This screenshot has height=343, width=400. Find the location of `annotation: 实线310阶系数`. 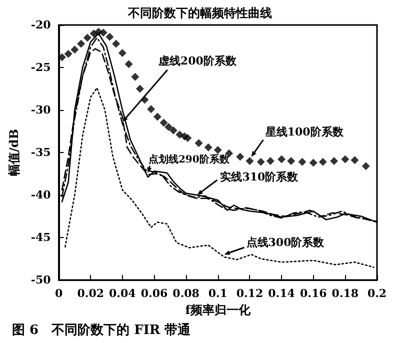

annotation: 实线310阶系数 is located at coordinates (260, 177).